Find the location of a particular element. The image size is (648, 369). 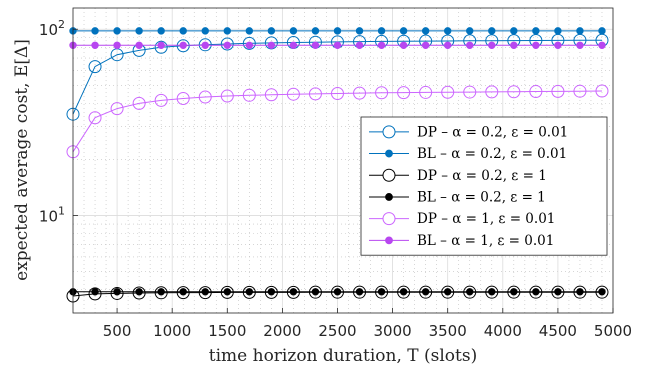

x-tick-label: 5000 is located at coordinates (613, 331).